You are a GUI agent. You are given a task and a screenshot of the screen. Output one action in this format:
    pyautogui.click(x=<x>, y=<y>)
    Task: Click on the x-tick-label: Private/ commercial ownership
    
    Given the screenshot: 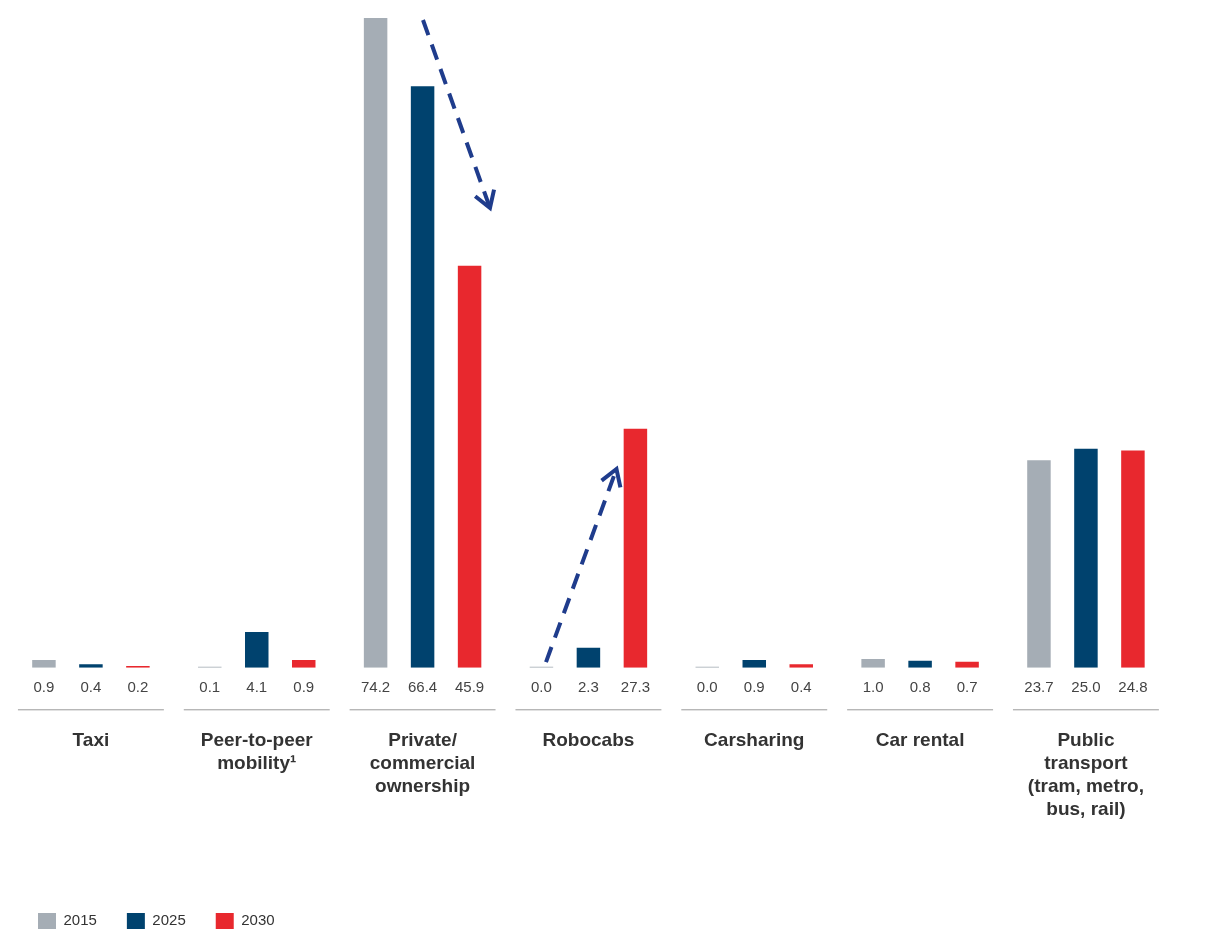 What is the action you would take?
    pyautogui.click(x=422, y=763)
    